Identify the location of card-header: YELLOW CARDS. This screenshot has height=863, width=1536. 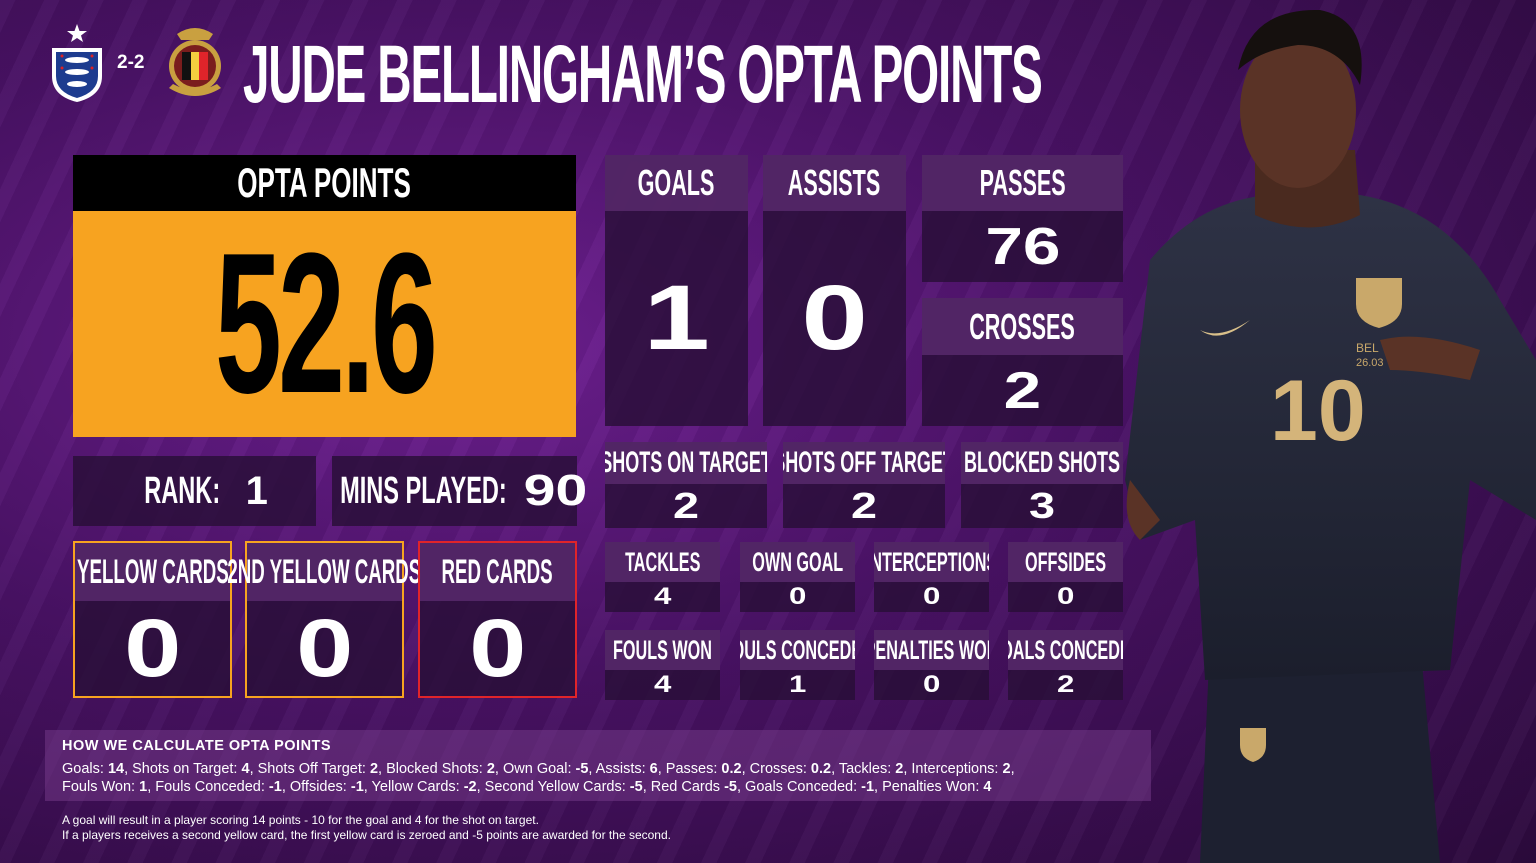
(152, 572).